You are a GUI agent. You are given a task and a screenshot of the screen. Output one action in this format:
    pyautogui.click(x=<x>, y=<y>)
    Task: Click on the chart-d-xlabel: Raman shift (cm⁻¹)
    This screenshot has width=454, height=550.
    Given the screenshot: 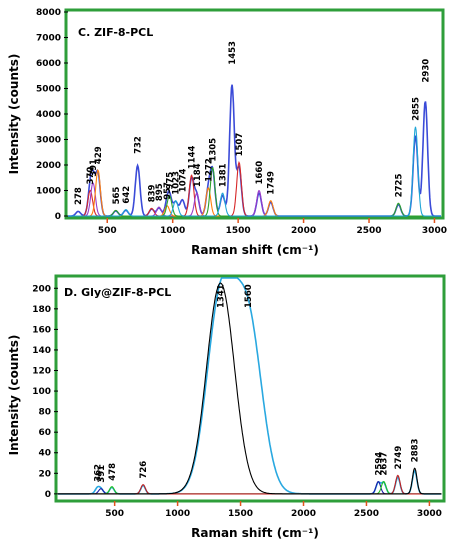 What is the action you would take?
    pyautogui.click(x=255, y=533)
    